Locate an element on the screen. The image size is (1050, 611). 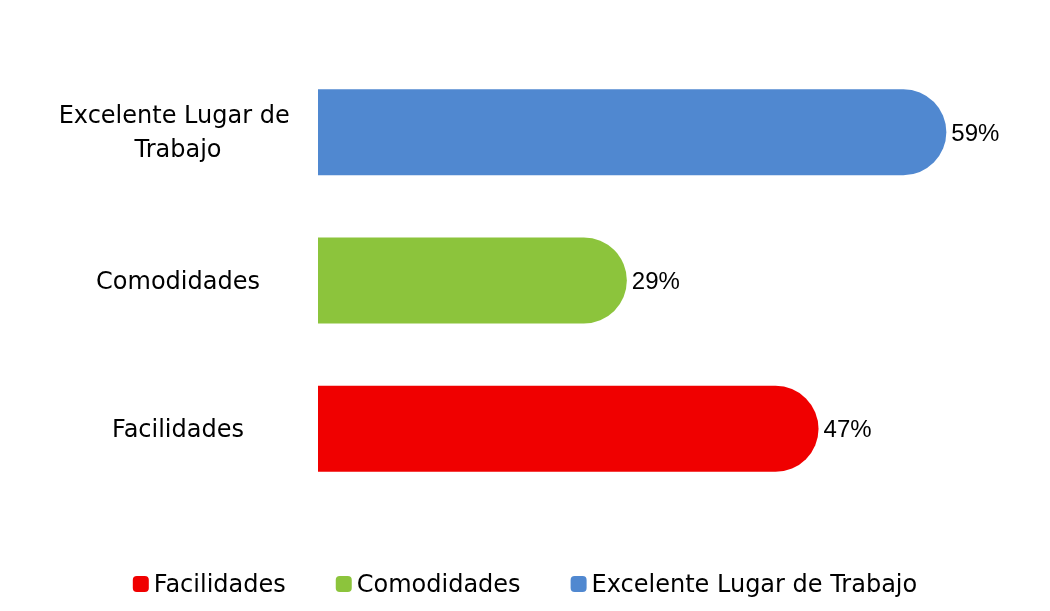
y-tick-label: Excelente Lugar de Trabajo is located at coordinates (178, 132).